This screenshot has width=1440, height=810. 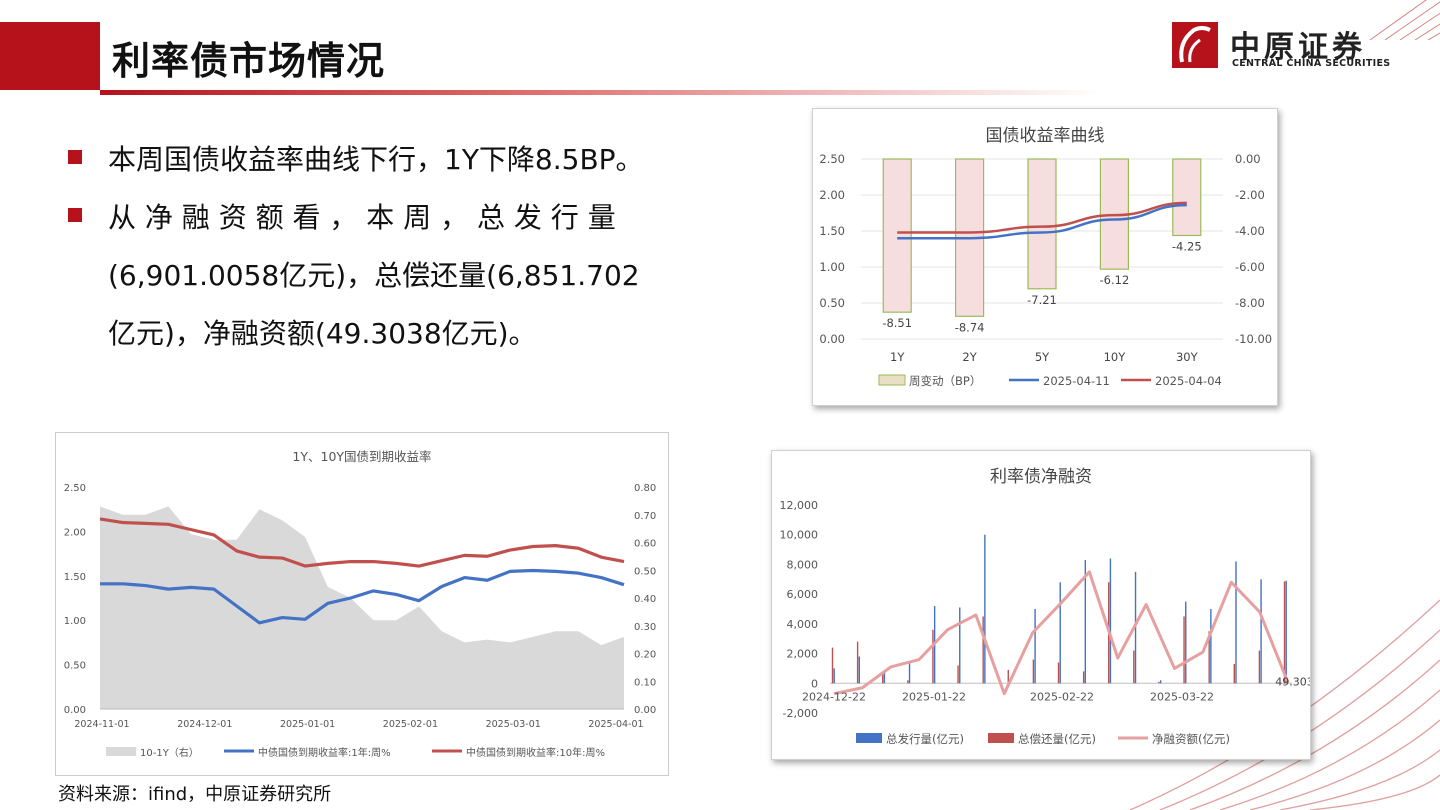 I want to click on bullet-text-1: 本周国债收益率曲线下行，1Y下降8.5BP。, so click(x=376, y=159).